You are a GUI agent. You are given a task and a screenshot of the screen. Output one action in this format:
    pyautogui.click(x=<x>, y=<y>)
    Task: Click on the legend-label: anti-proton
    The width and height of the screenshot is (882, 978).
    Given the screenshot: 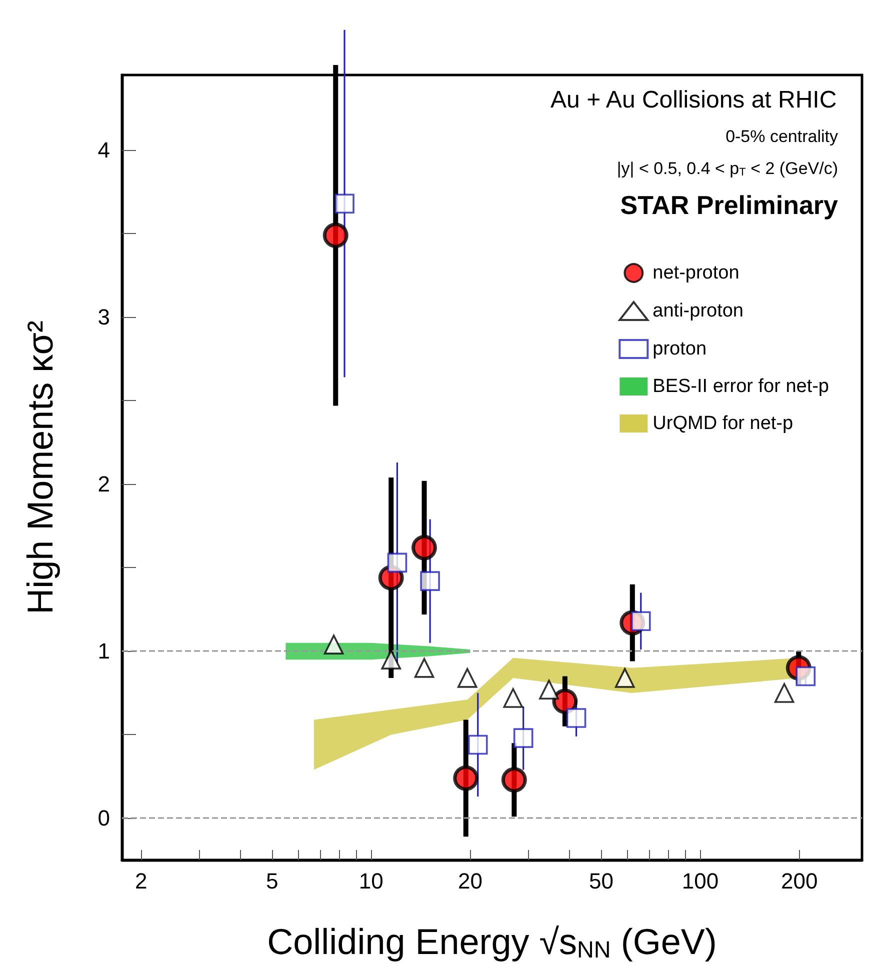 What is the action you would take?
    pyautogui.click(x=698, y=311)
    